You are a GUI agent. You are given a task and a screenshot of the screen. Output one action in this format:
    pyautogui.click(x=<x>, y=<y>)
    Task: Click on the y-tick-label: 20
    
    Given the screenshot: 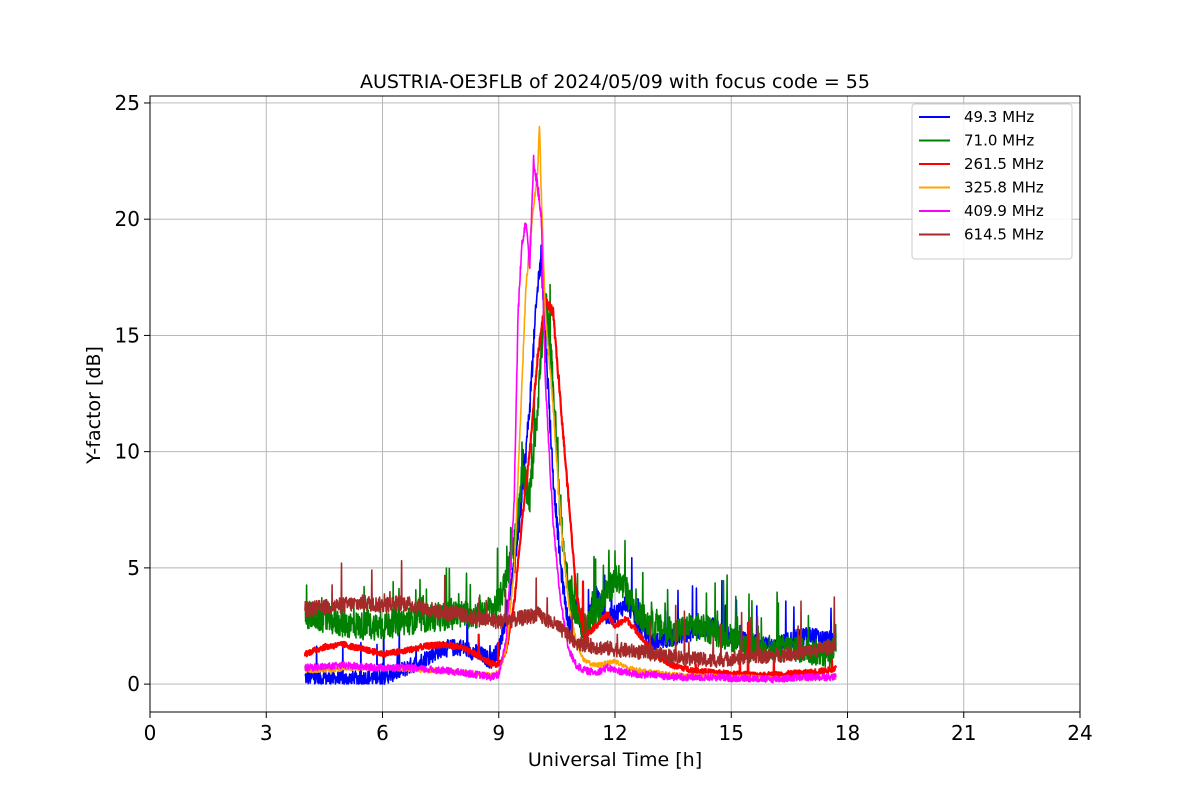 What is the action you would take?
    pyautogui.click(x=127, y=219)
    